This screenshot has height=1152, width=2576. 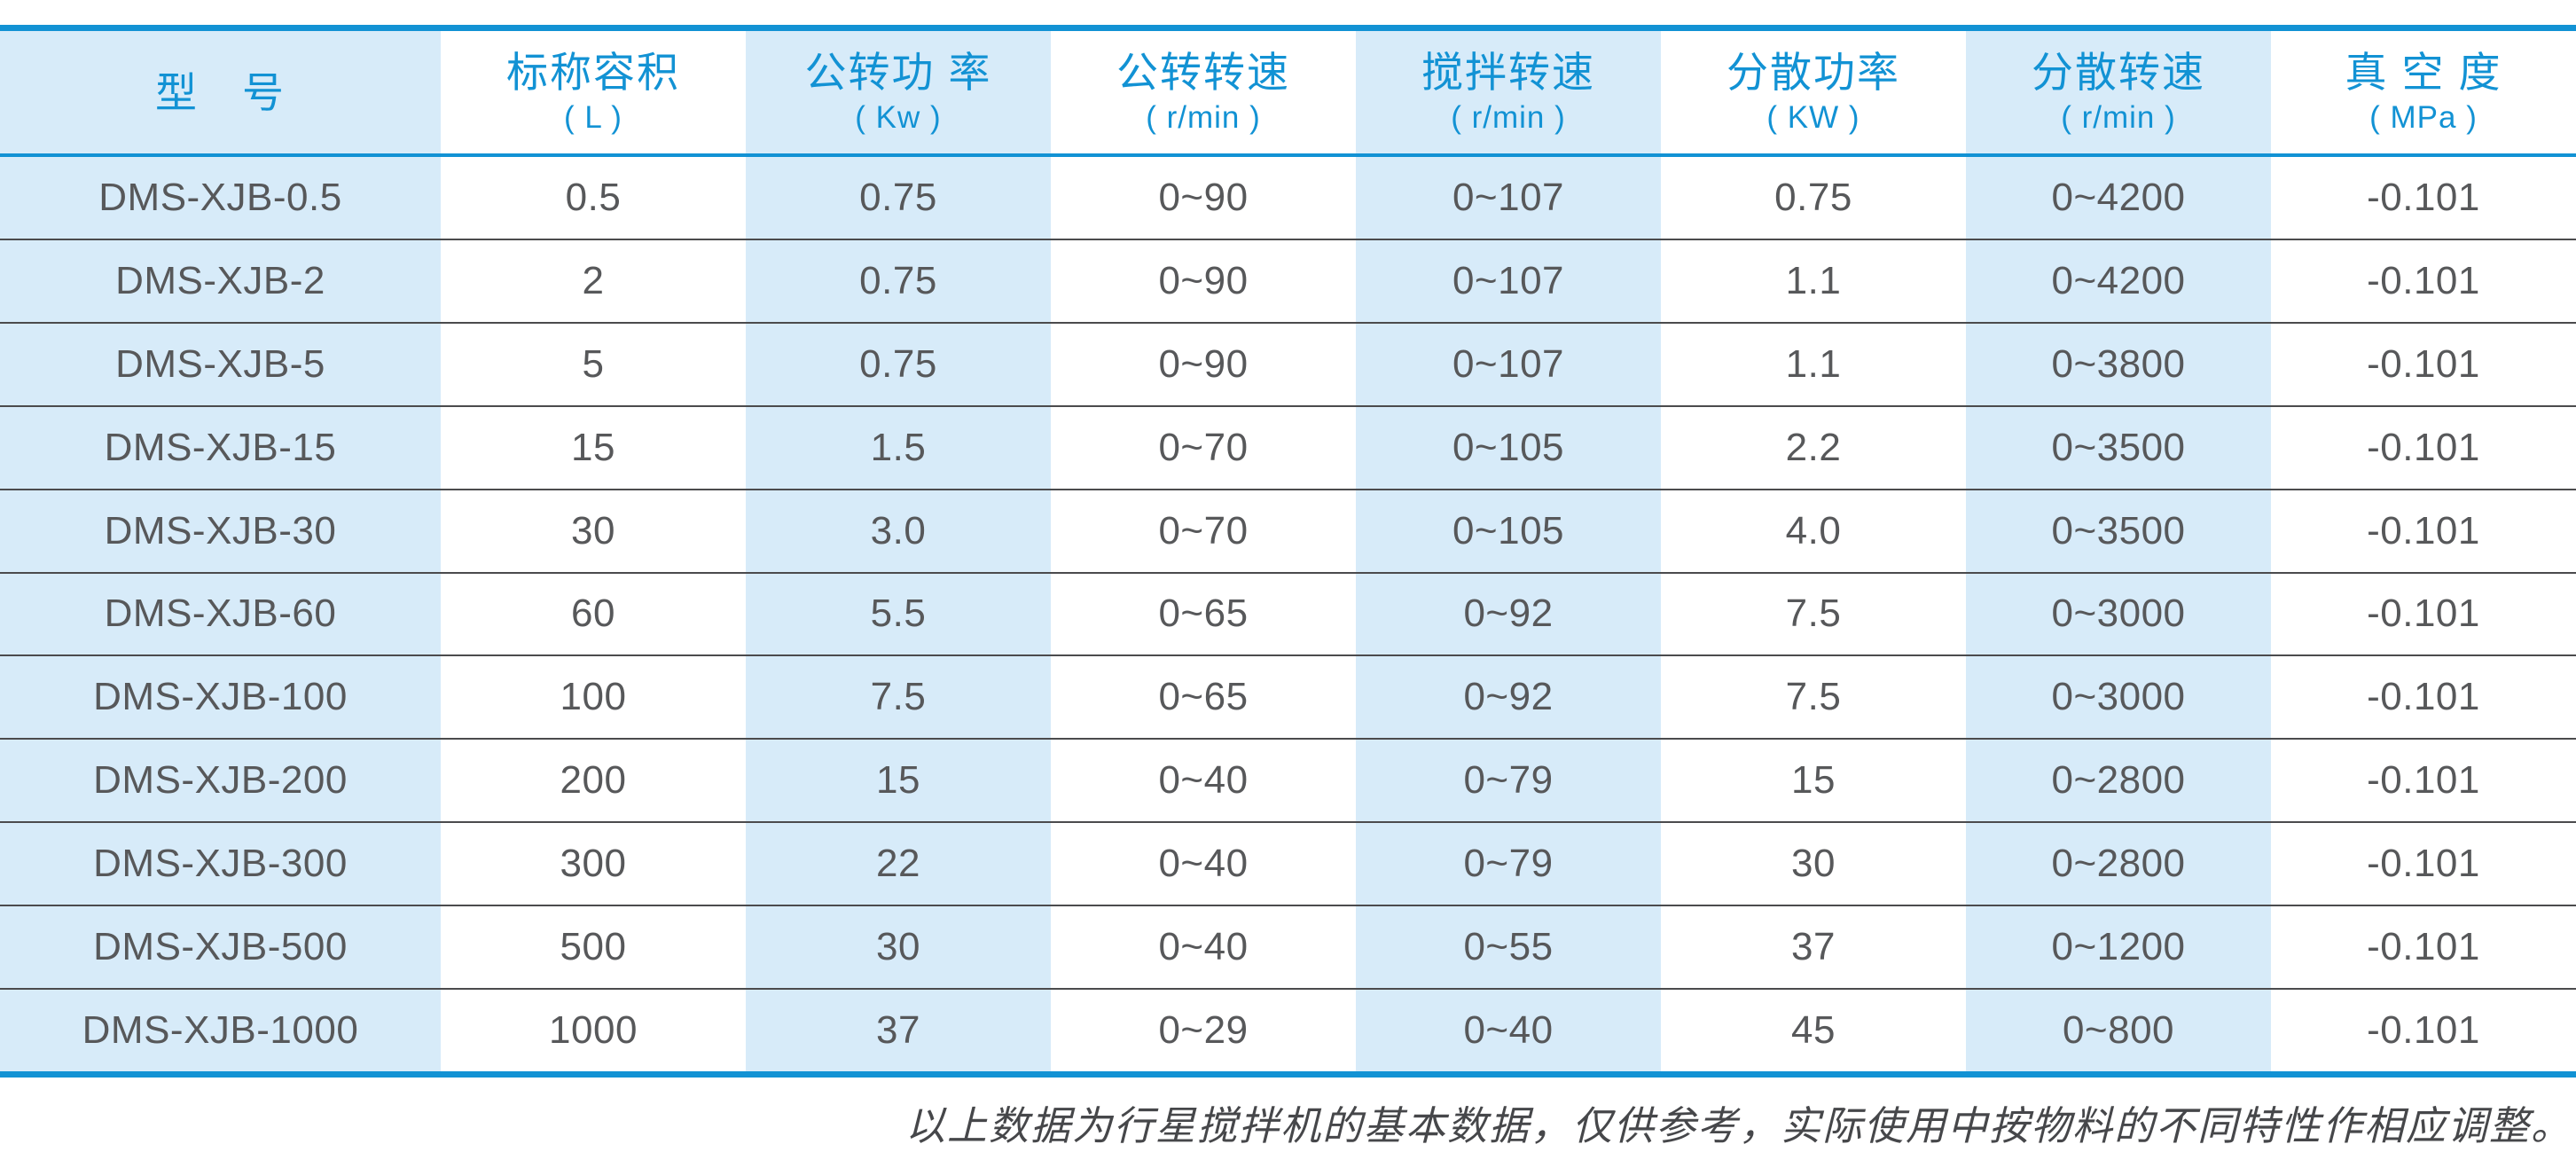 I want to click on value-cell: 60, so click(x=593, y=614).